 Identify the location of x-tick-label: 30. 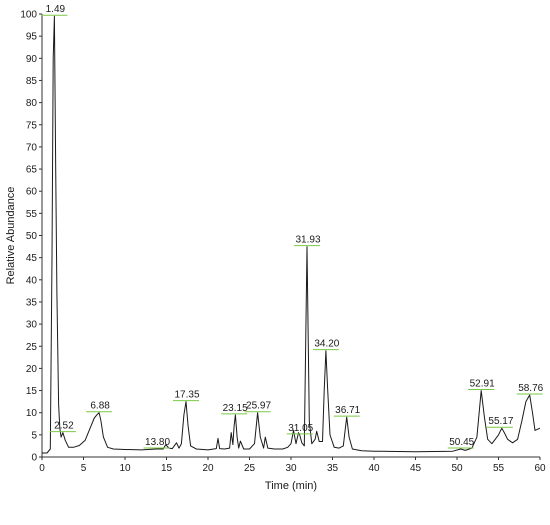
(291, 468).